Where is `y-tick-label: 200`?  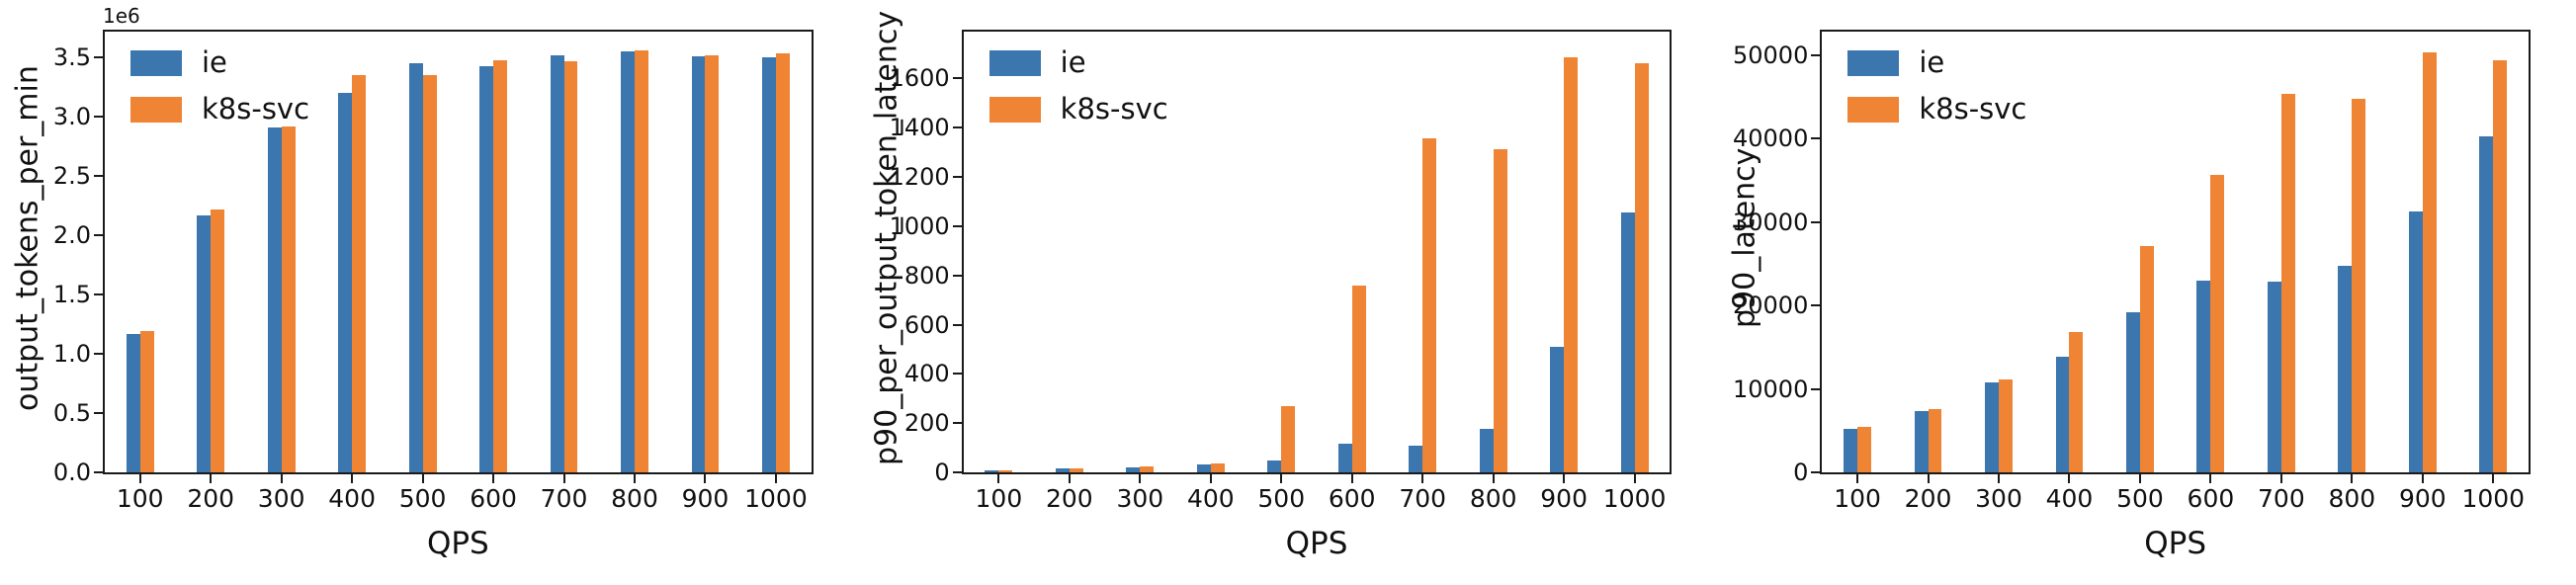 y-tick-label: 200 is located at coordinates (926, 423).